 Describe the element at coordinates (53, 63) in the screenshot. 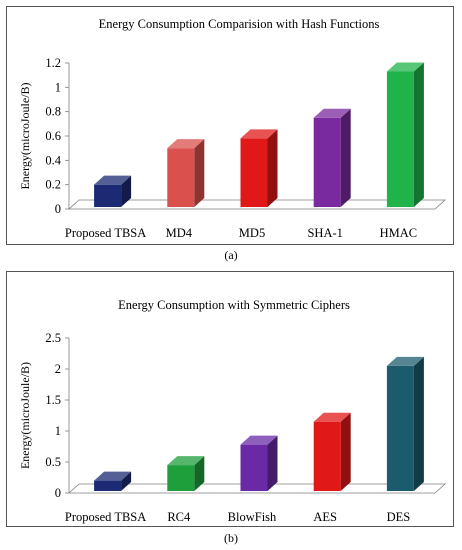

I see `y-tick-label: 1.2` at that location.